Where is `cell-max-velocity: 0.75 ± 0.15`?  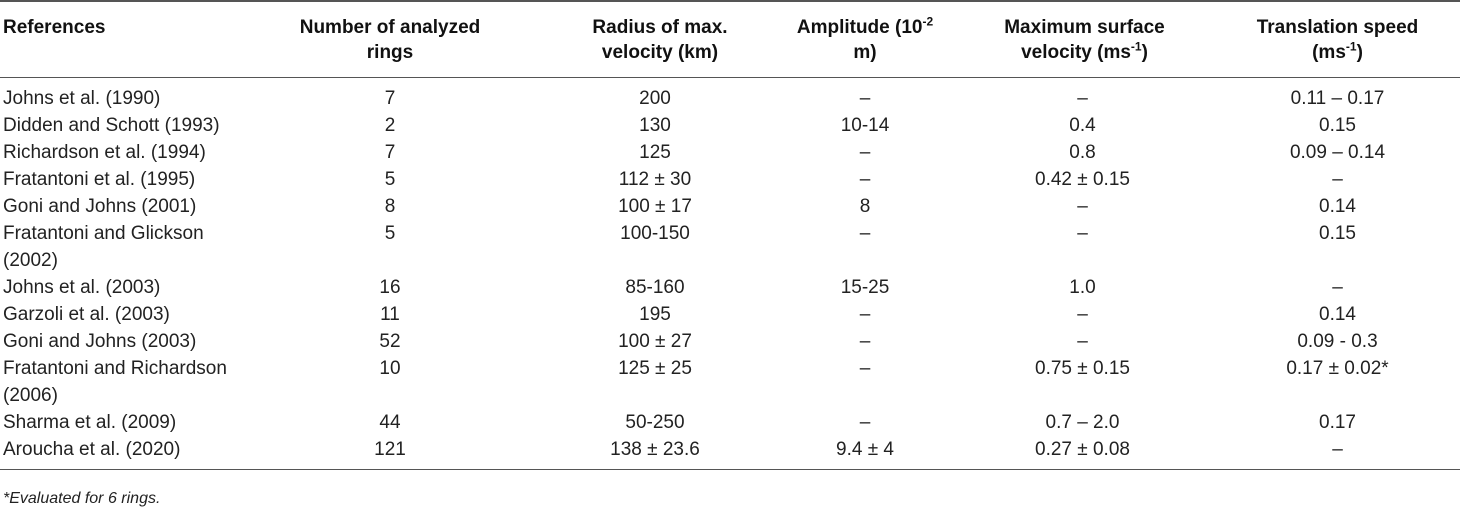
cell-max-velocity: 0.75 ± 0.15 is located at coordinates (1082, 368).